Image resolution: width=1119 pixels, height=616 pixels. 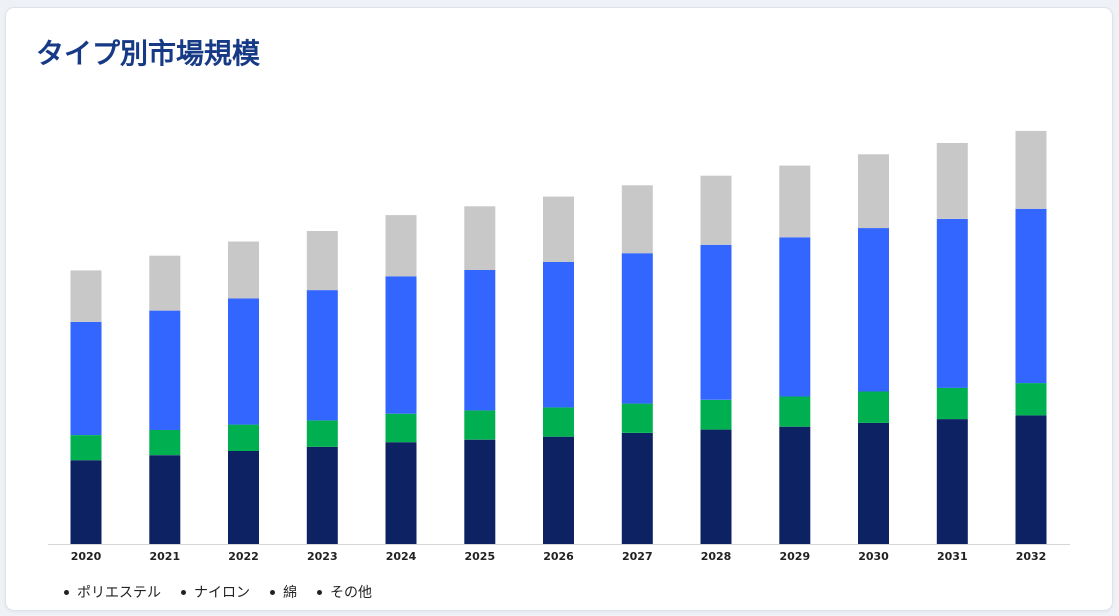 What do you see at coordinates (290, 593) in the screenshot?
I see `legend-label: 綿` at bounding box center [290, 593].